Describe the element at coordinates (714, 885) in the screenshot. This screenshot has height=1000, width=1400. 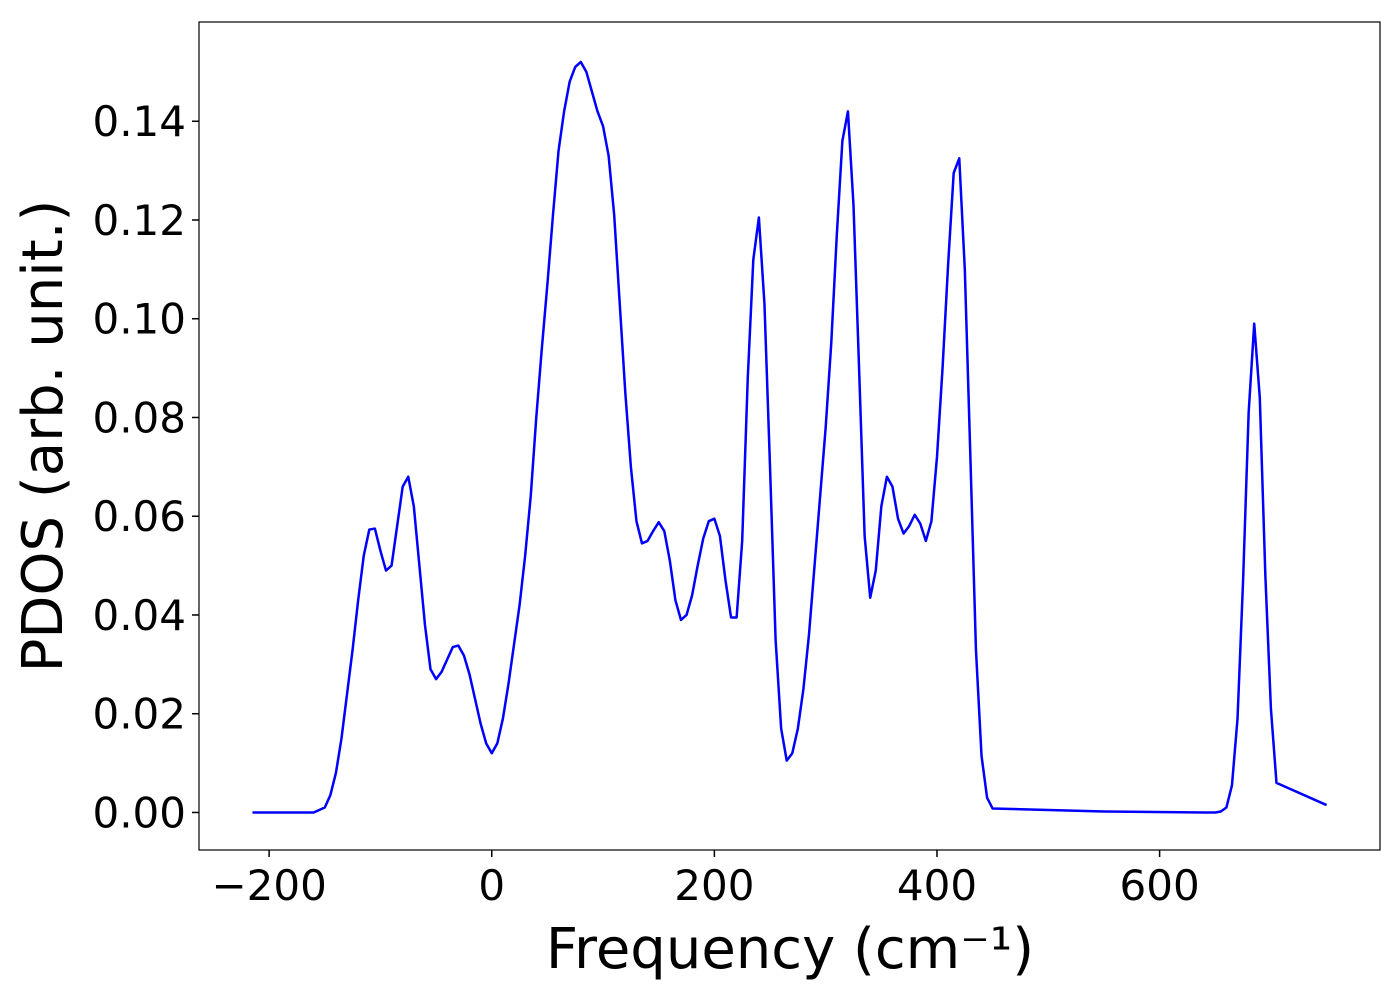
I see `x-tick-label: 200` at that location.